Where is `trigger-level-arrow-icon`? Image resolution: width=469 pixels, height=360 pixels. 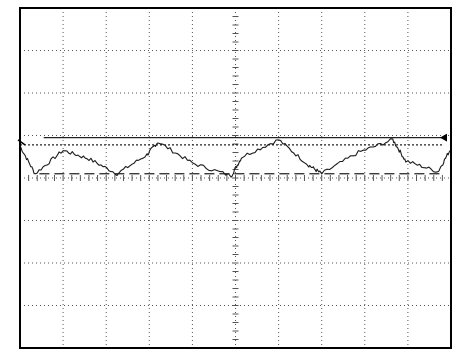
trigger-level-arrow-icon is located at coordinates (443, 137).